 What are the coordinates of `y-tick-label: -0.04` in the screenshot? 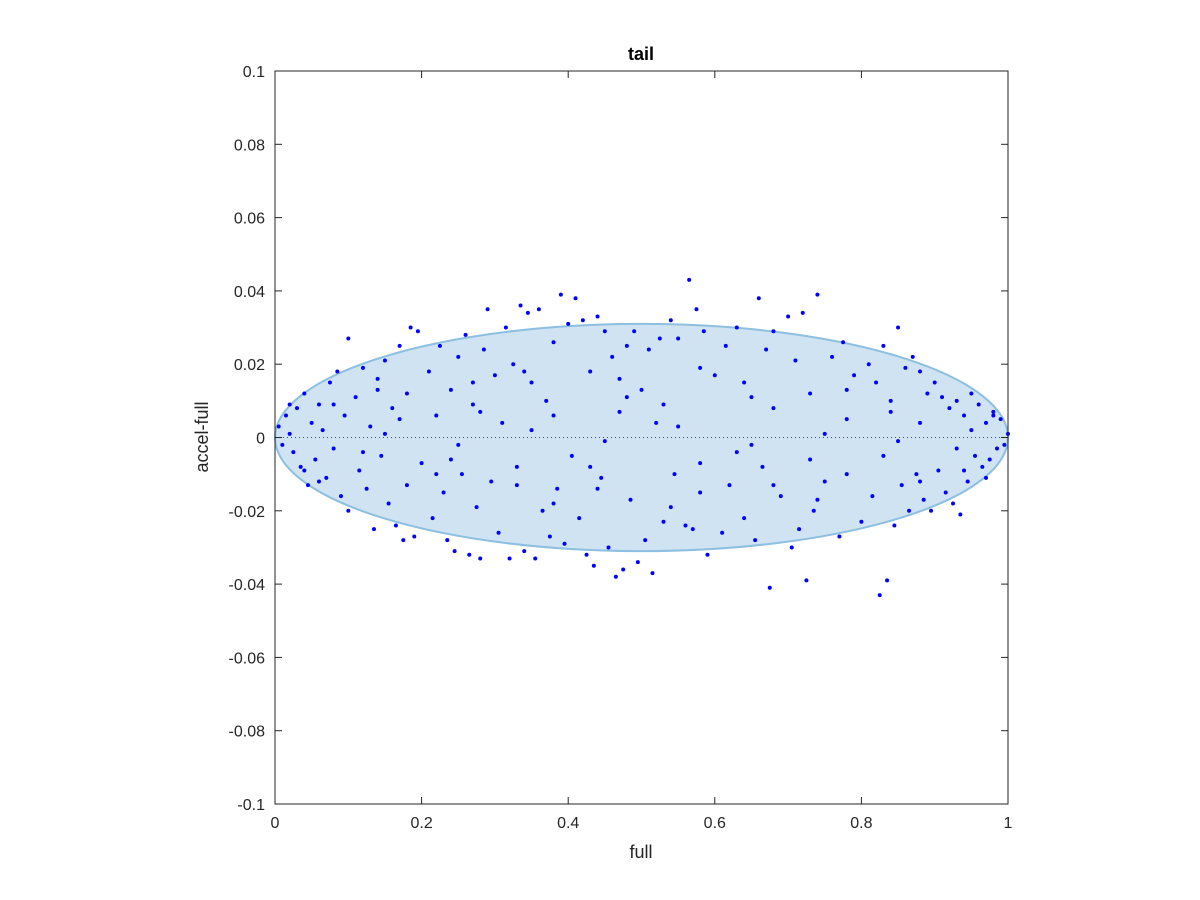 It's located at (247, 585).